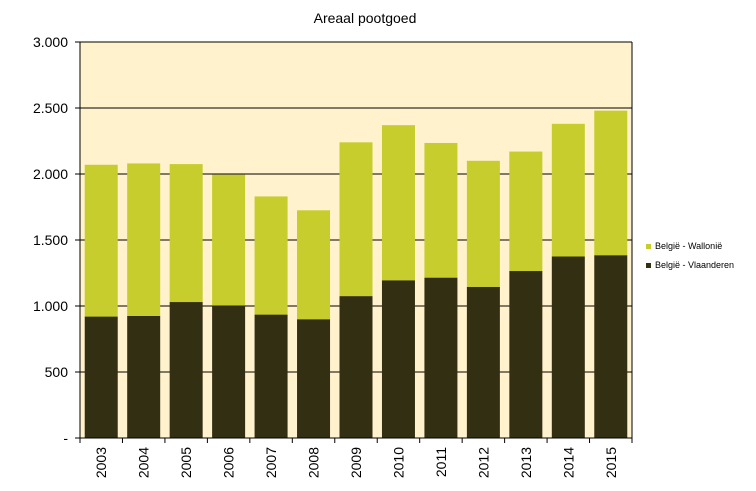 The image size is (756, 491). What do you see at coordinates (483, 223) in the screenshot?
I see `bar-wallonie-2012` at bounding box center [483, 223].